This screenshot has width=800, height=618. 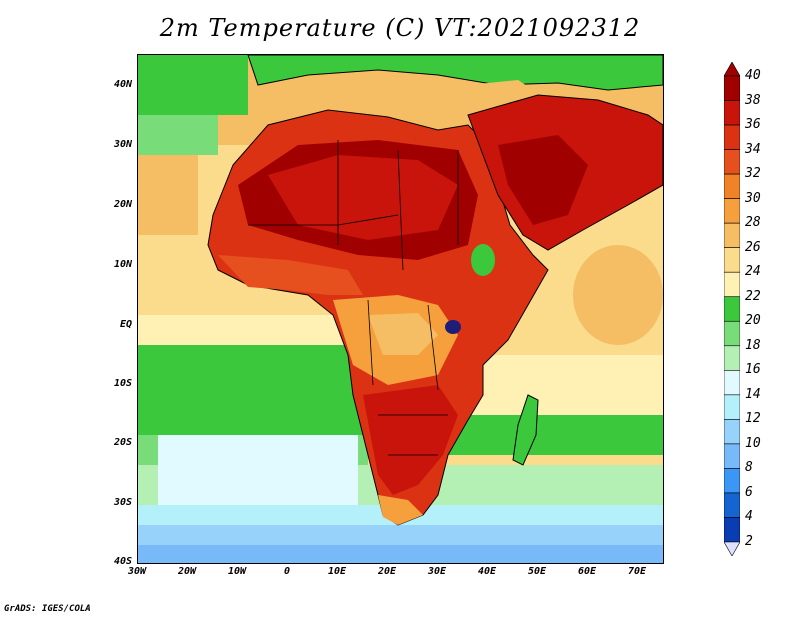 I want to click on colorbar-label: 34, so click(x=753, y=149).